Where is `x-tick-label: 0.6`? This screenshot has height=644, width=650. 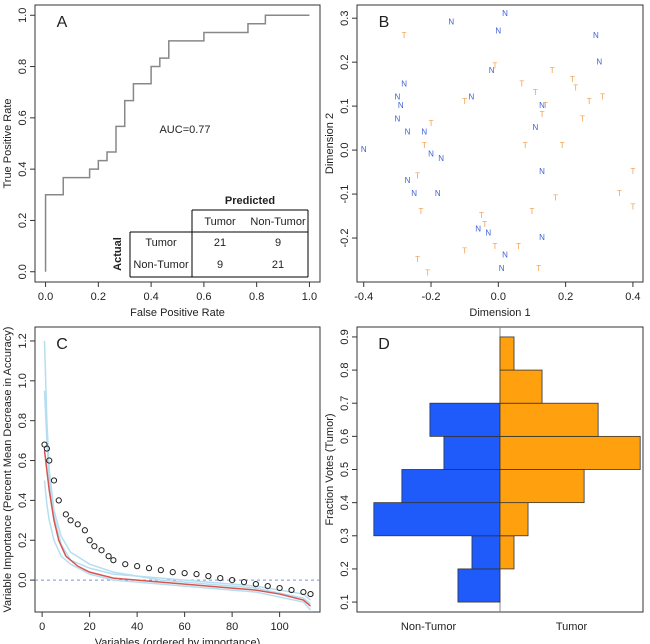 x-tick-label: 0.6 is located at coordinates (203, 297).